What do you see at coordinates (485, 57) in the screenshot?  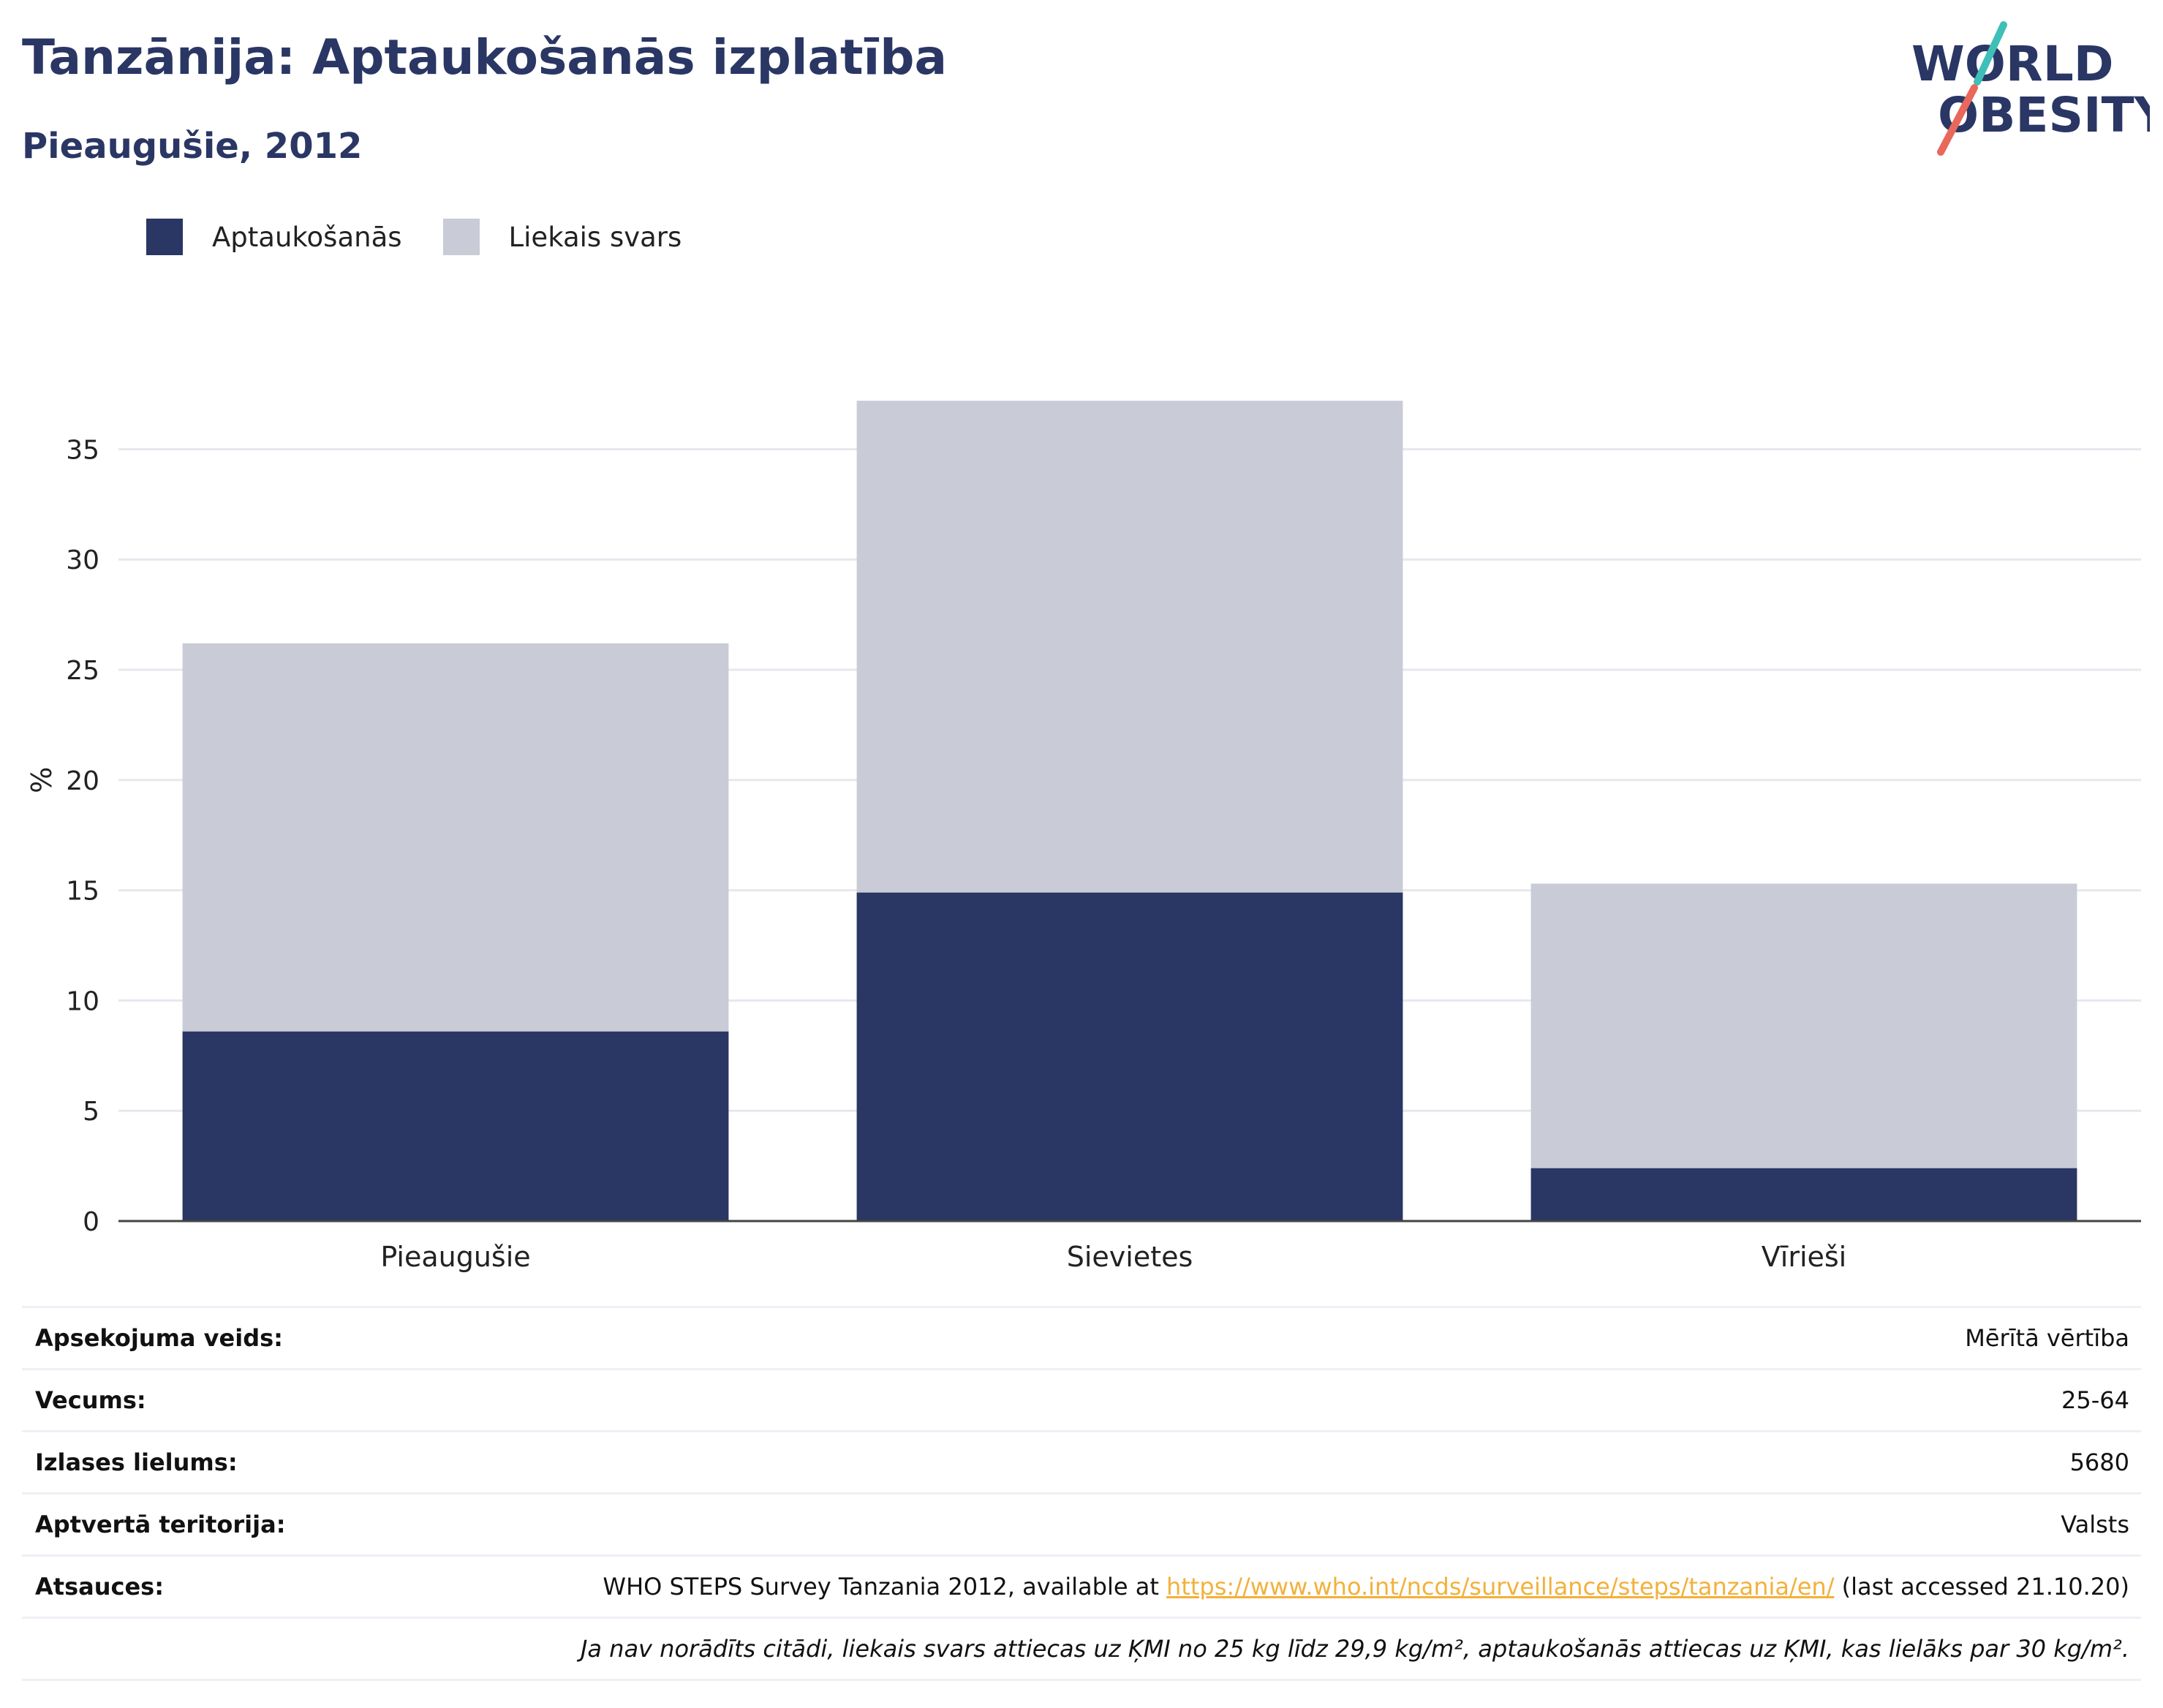 I see `page-title: Tanzānija: Aptaukošanās izplatība` at bounding box center [485, 57].